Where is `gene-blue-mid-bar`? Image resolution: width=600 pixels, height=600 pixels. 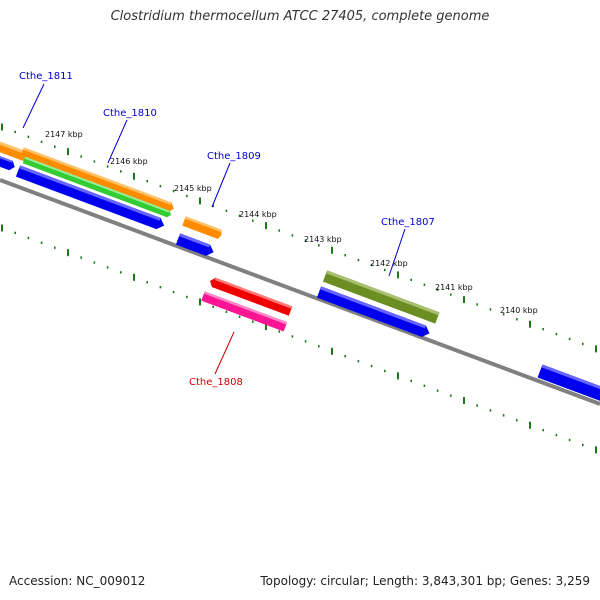
gene-blue-mid-bar is located at coordinates (374, 312).